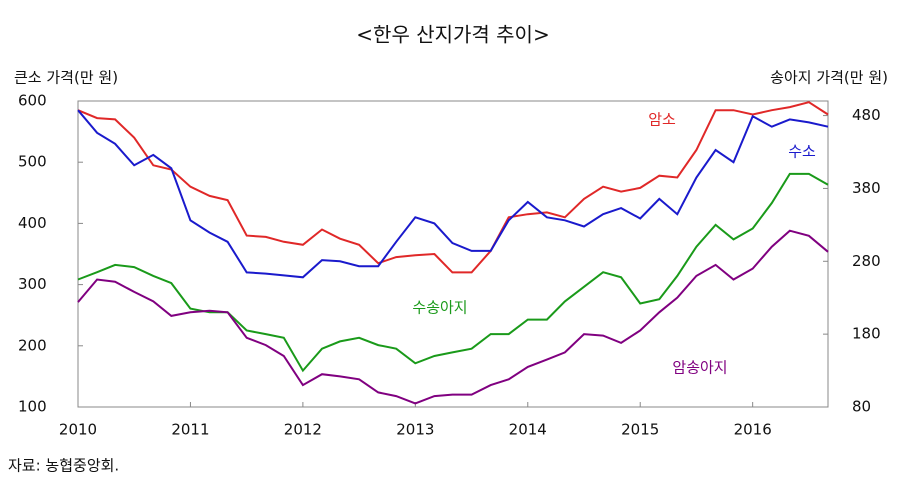  Describe the element at coordinates (866, 188) in the screenshot. I see `y2-tick-label: 380` at that location.